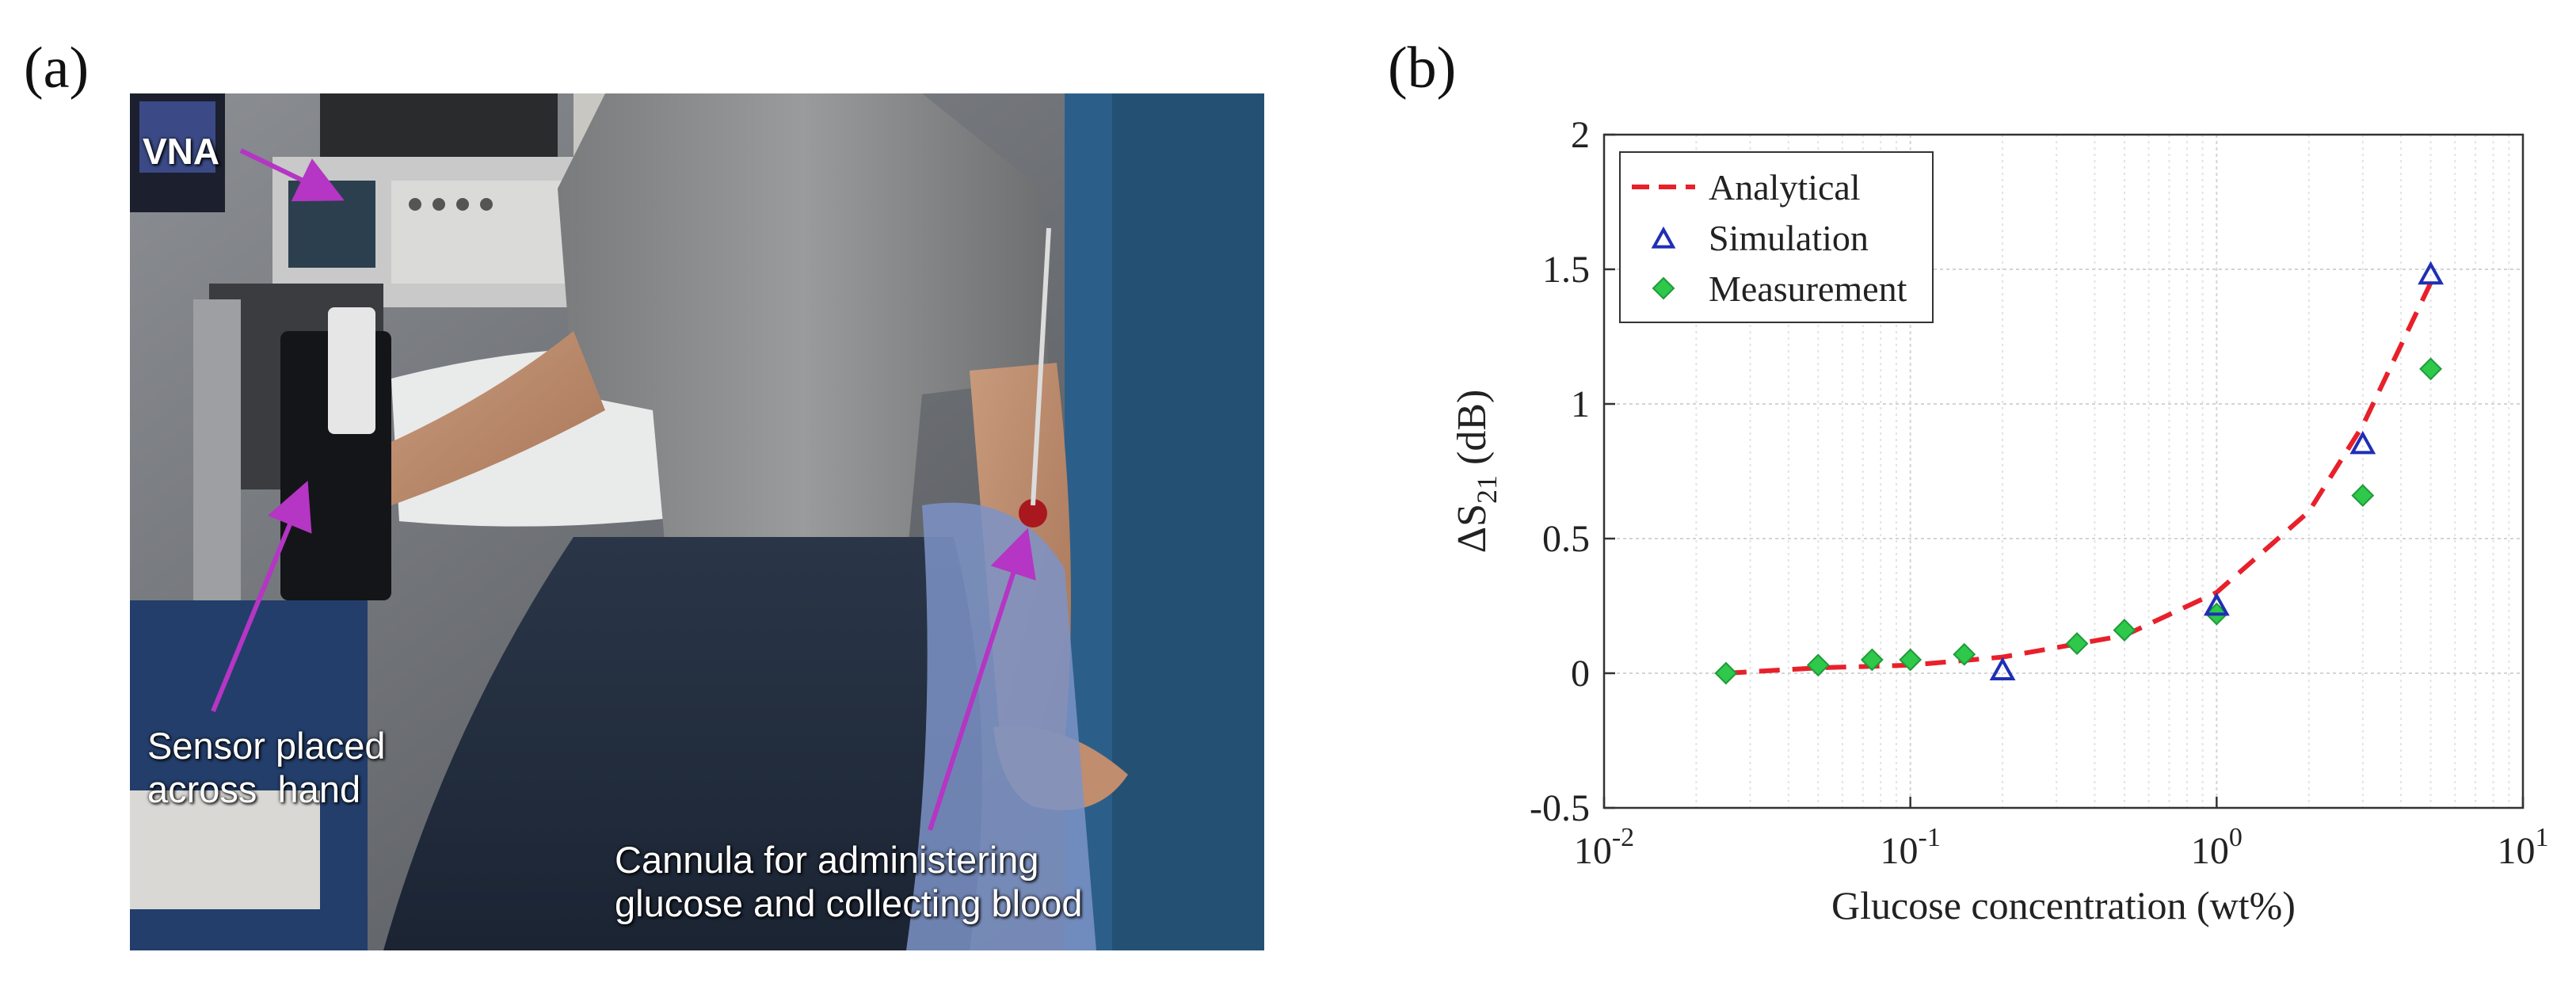 This screenshot has width=2576, height=994. I want to click on y-tick-label: 1.5, so click(1566, 270).